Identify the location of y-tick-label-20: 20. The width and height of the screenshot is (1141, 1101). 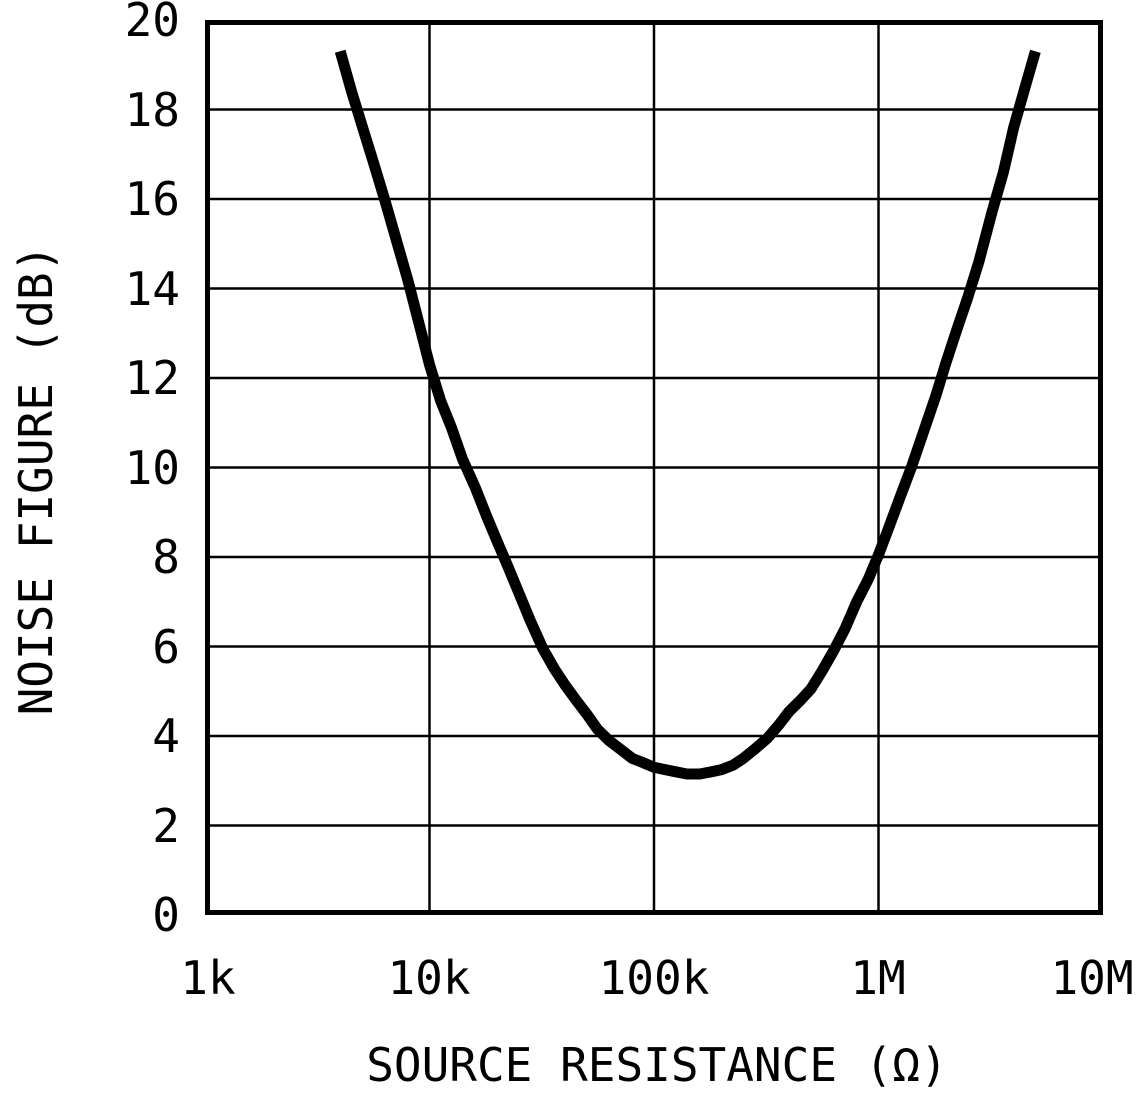
(152, 23).